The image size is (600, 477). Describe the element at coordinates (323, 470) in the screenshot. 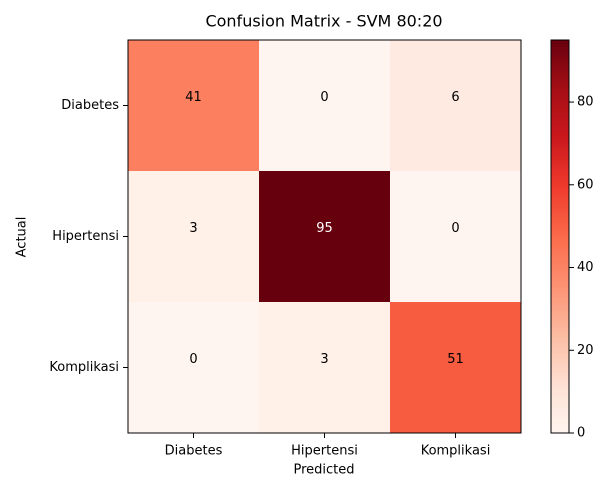

I see `x-axis-label: Predicted` at that location.